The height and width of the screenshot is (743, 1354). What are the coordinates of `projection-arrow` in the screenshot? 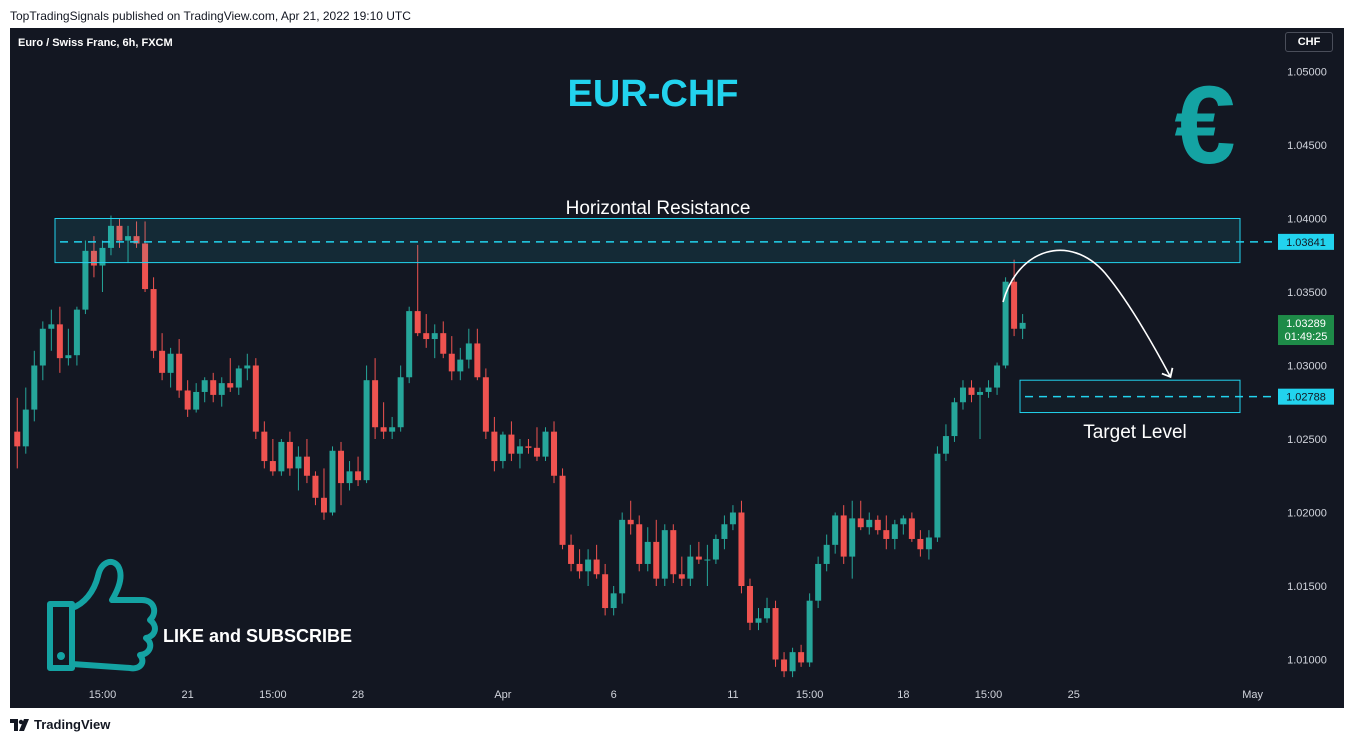 It's located at (1088, 314).